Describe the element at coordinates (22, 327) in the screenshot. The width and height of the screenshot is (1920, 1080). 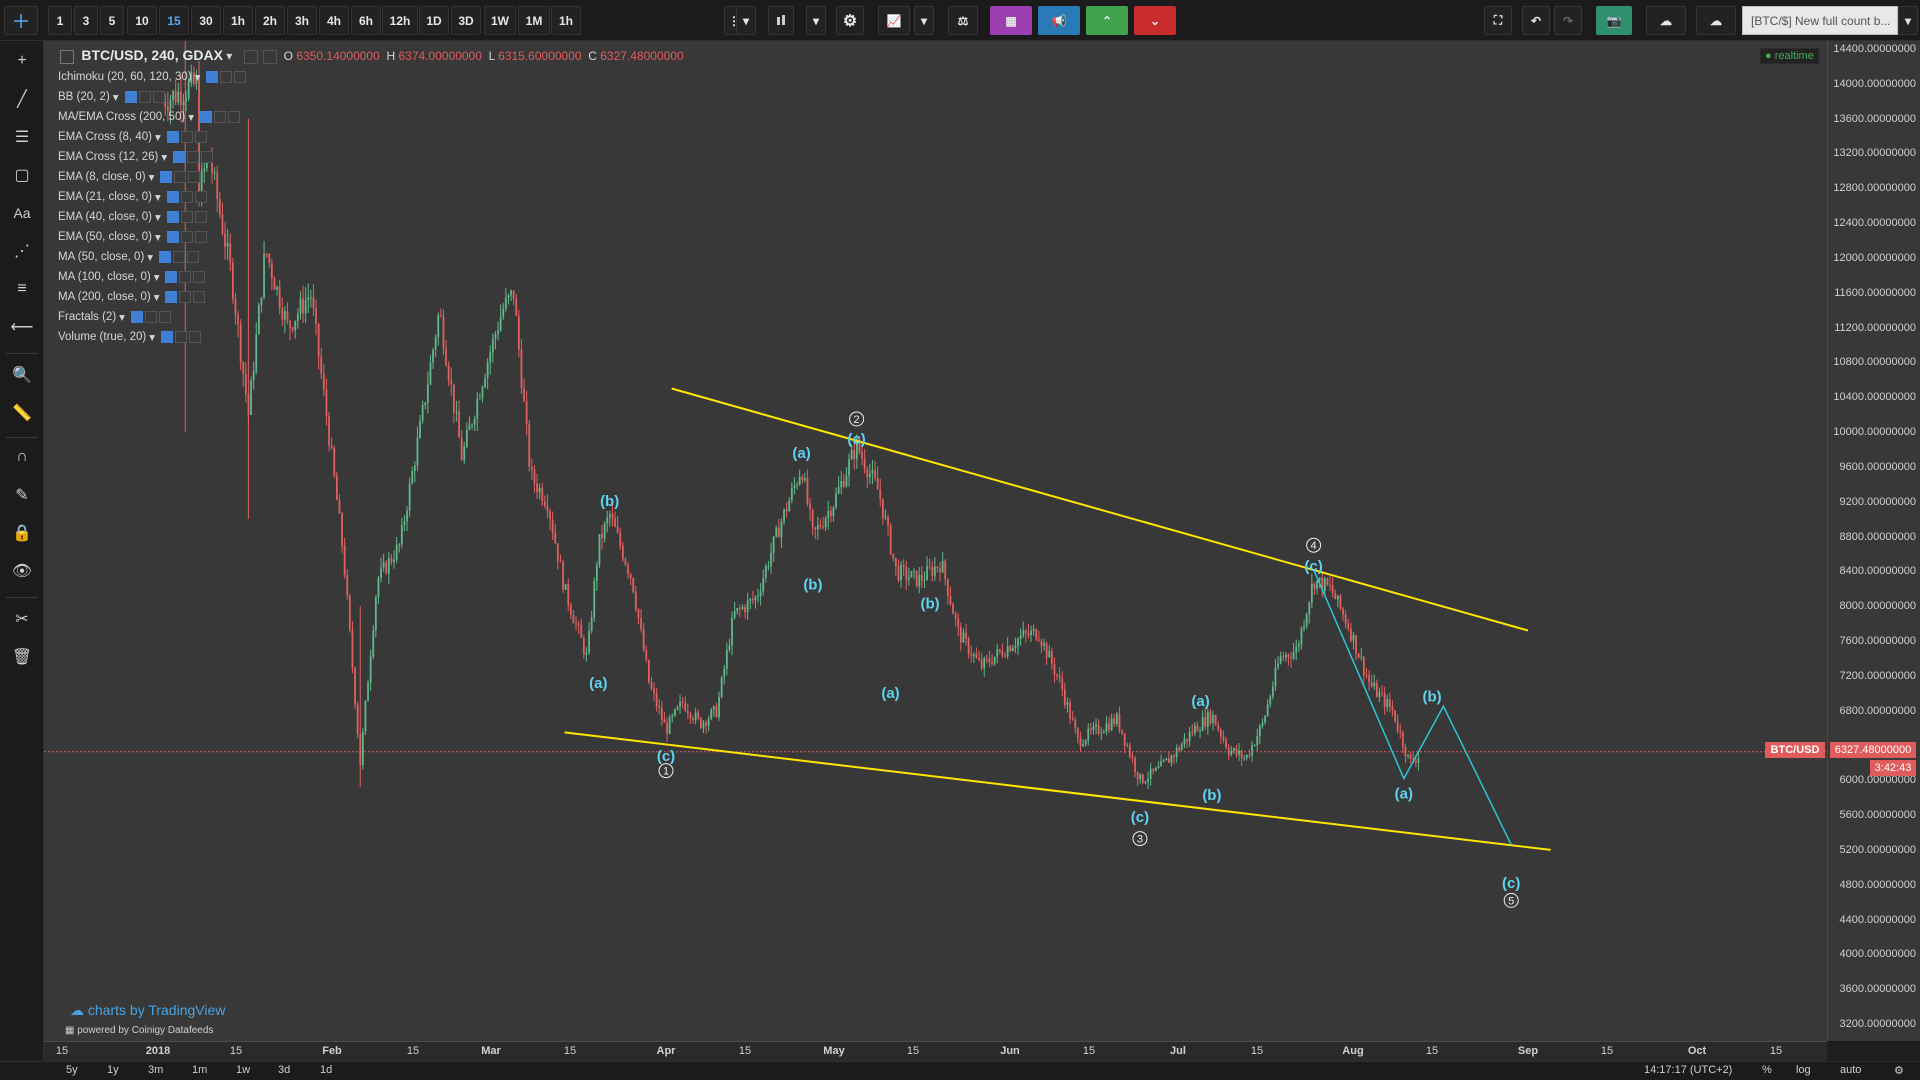
I see `back-tool: ⟵` at that location.